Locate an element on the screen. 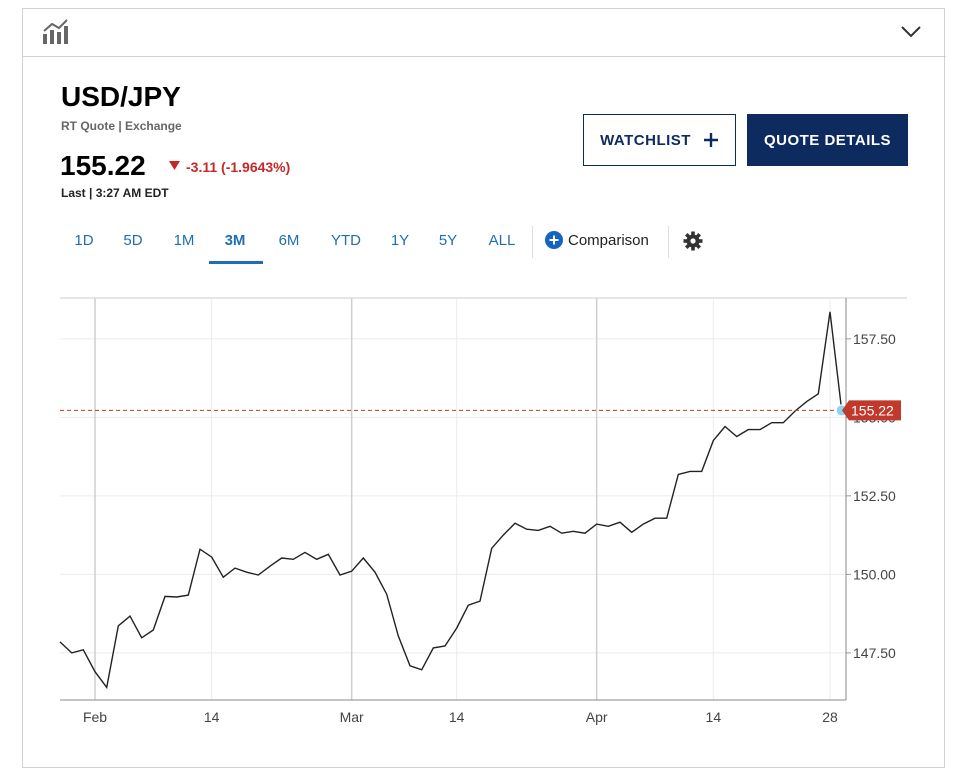 The image size is (957, 768). y-tick-label: 147.50 is located at coordinates (874, 653).